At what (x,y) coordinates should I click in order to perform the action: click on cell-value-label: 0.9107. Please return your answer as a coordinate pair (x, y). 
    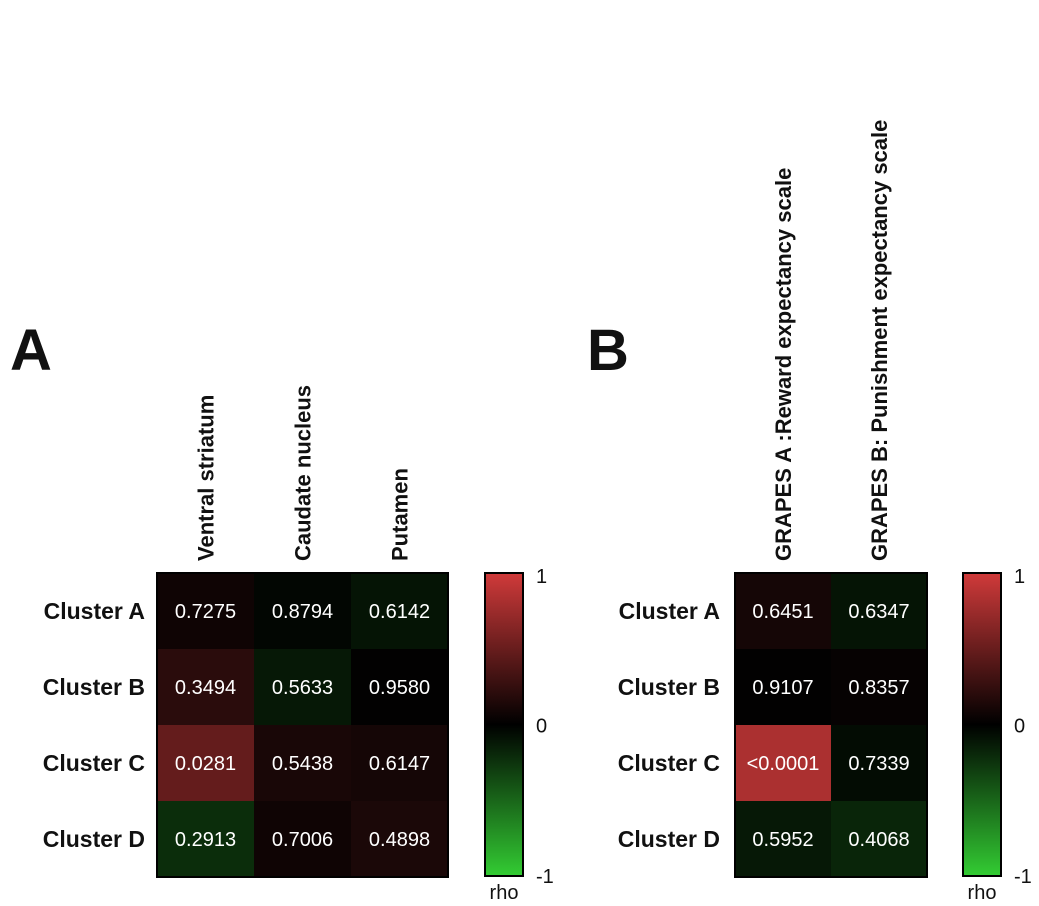
    Looking at the image, I should click on (782, 688).